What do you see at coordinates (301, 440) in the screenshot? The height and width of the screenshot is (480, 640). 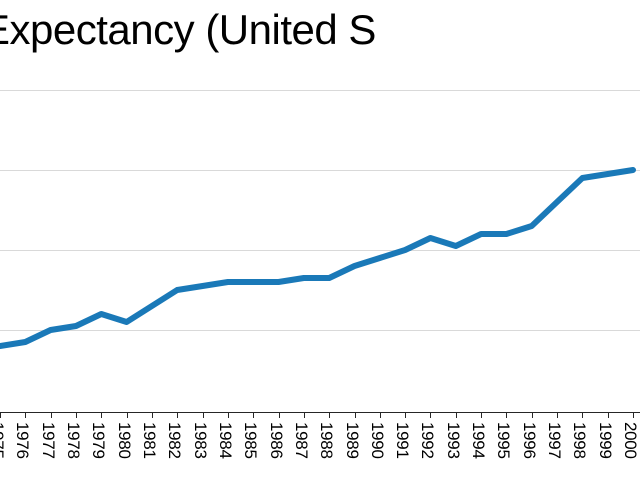 I see `x-axis-tick-label: 1987` at bounding box center [301, 440].